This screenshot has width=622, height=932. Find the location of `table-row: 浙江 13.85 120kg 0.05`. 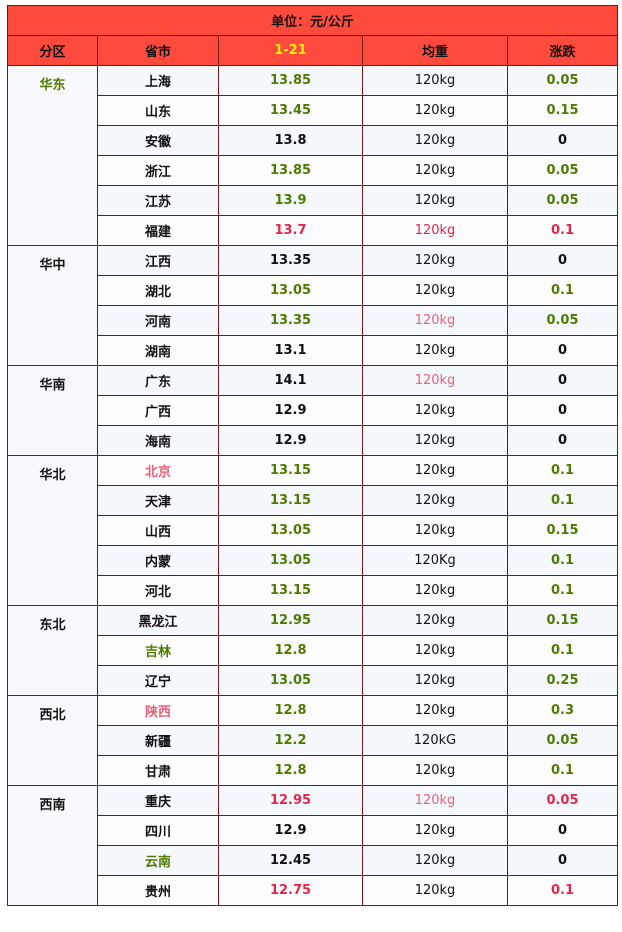

table-row: 浙江 13.85 120kg 0.05 is located at coordinates (313, 170).